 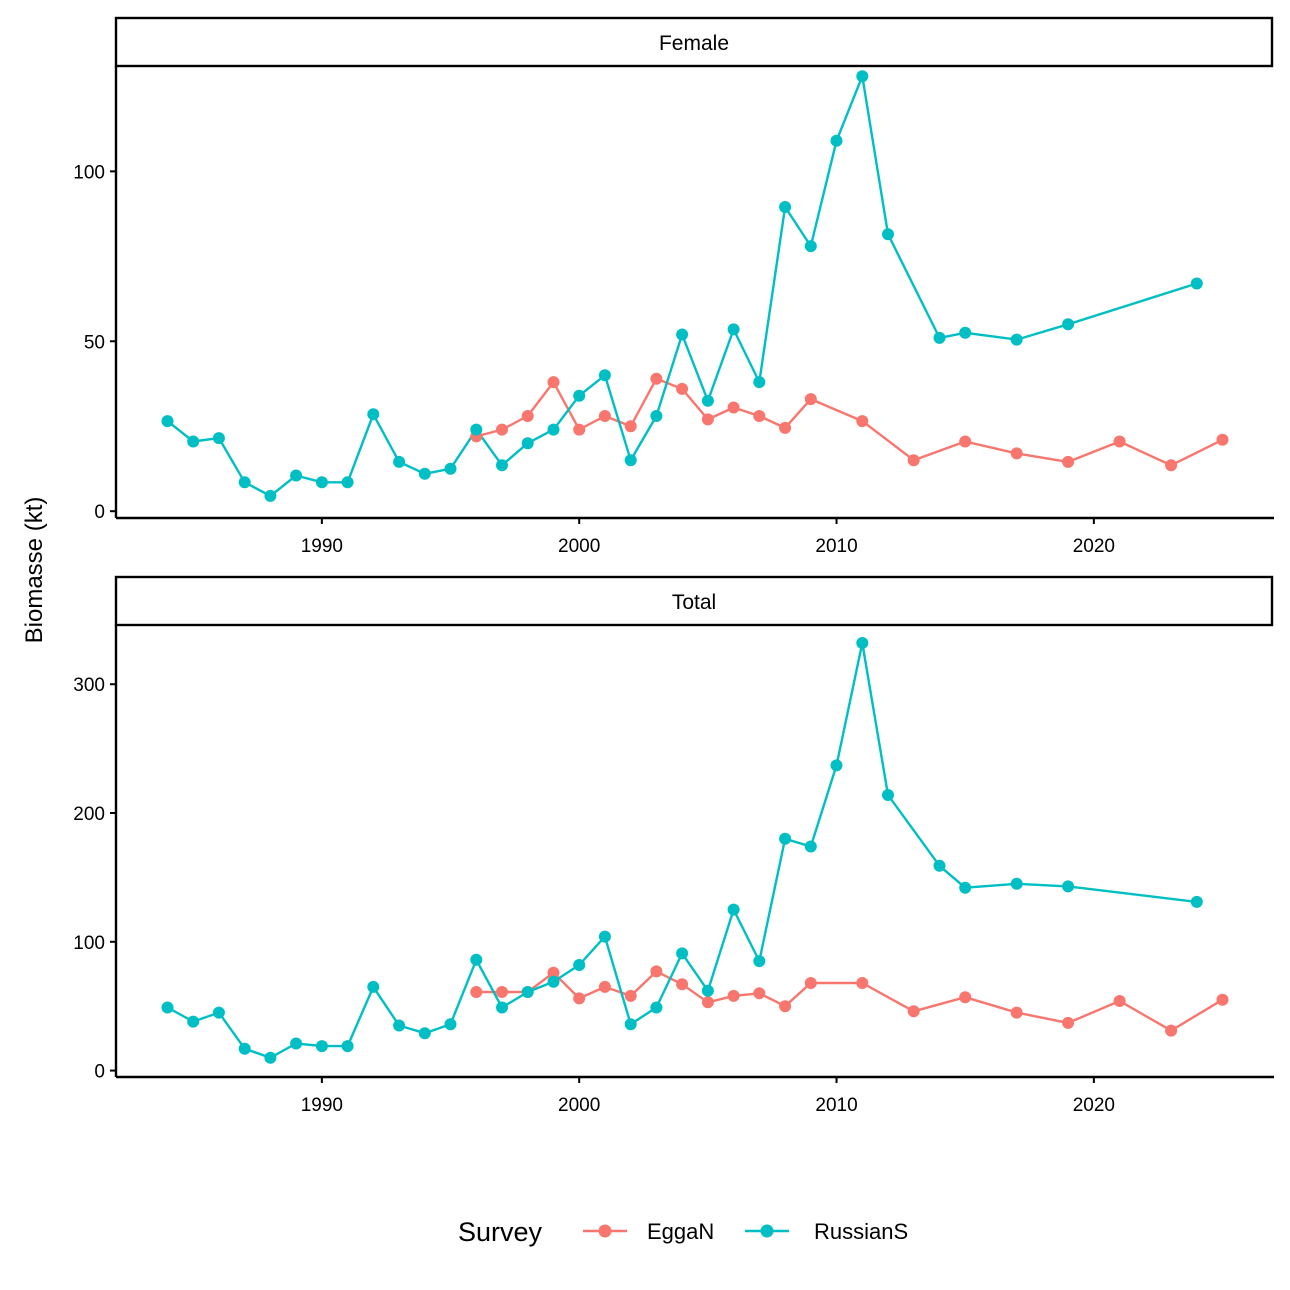 What do you see at coordinates (1094, 546) in the screenshot?
I see `panel-female-x-tick-label: 2020` at bounding box center [1094, 546].